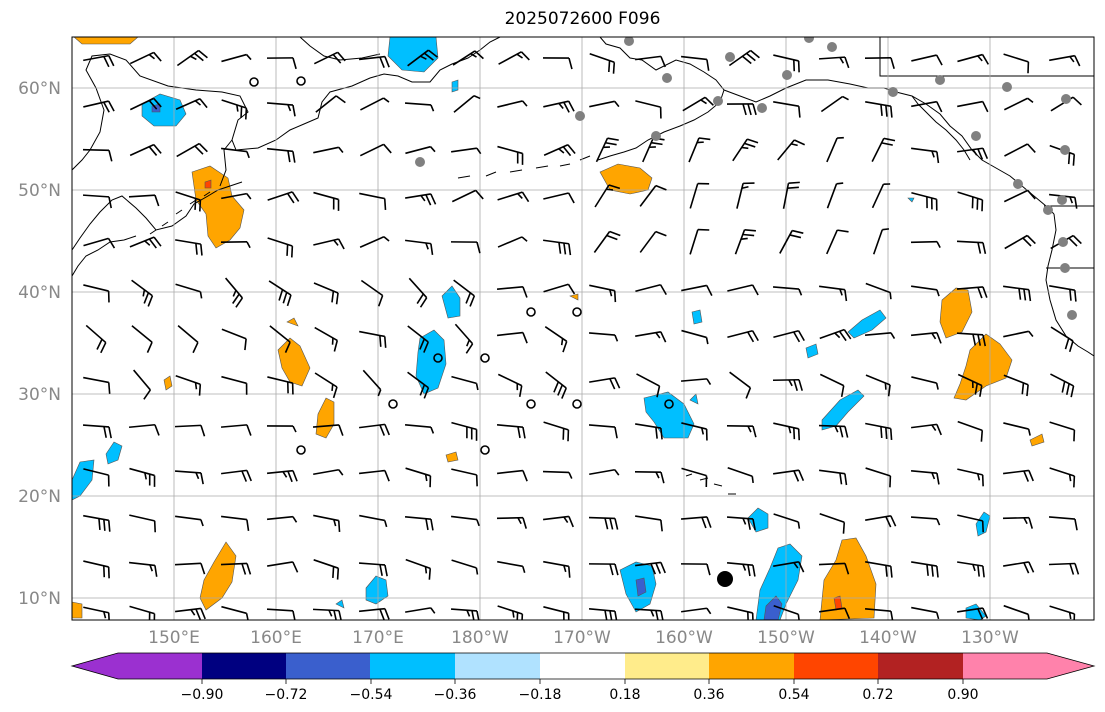  What do you see at coordinates (95, 666) in the screenshot?
I see `colorbar-extend-low` at bounding box center [95, 666].